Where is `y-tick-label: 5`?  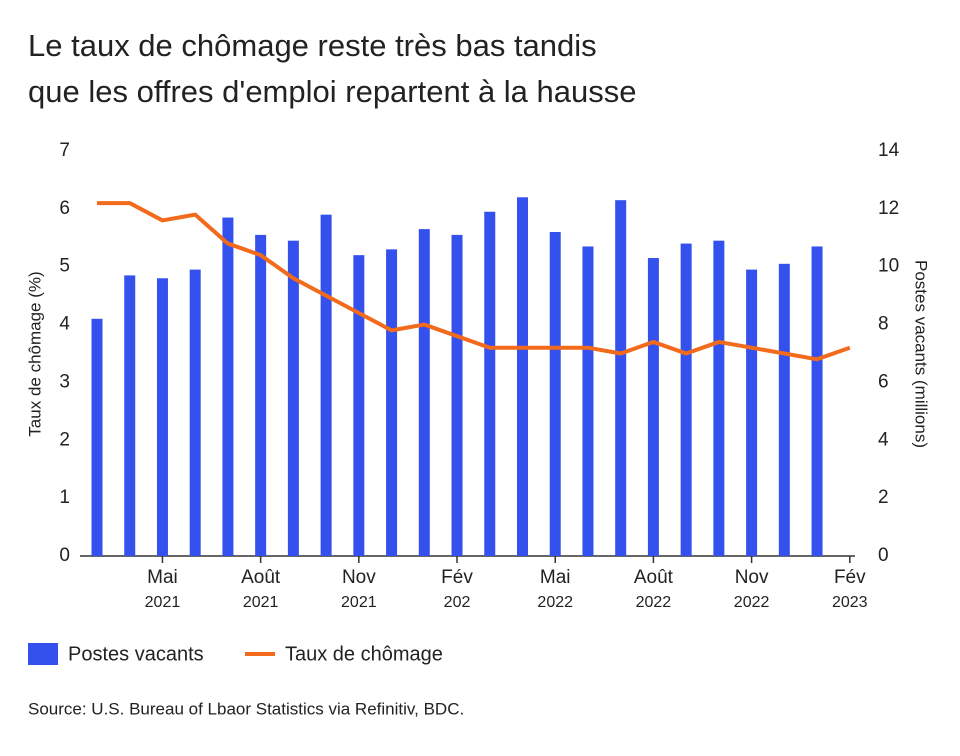 y-tick-label: 5 is located at coordinates (64, 266).